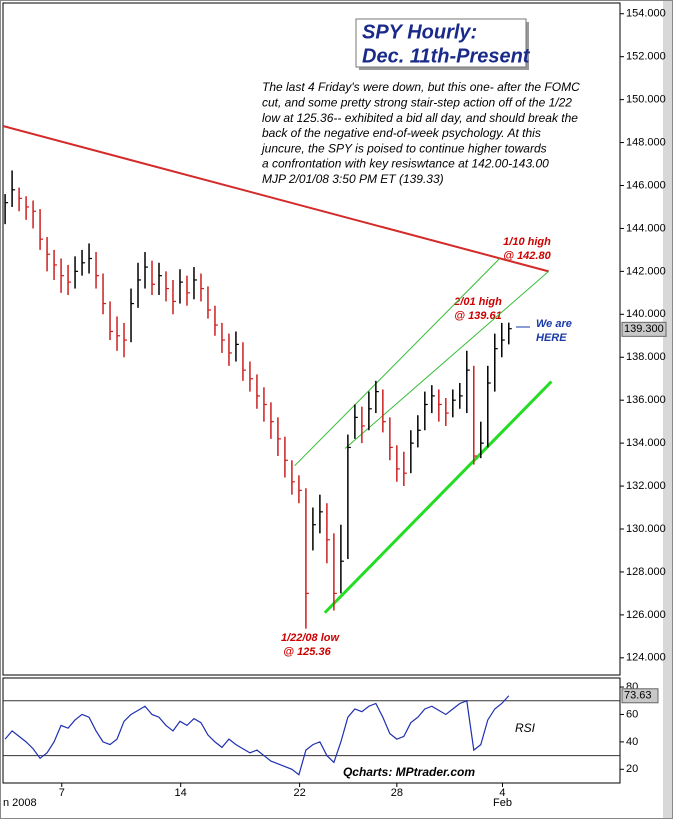  I want to click on annotation: 1/10 high, so click(527, 242).